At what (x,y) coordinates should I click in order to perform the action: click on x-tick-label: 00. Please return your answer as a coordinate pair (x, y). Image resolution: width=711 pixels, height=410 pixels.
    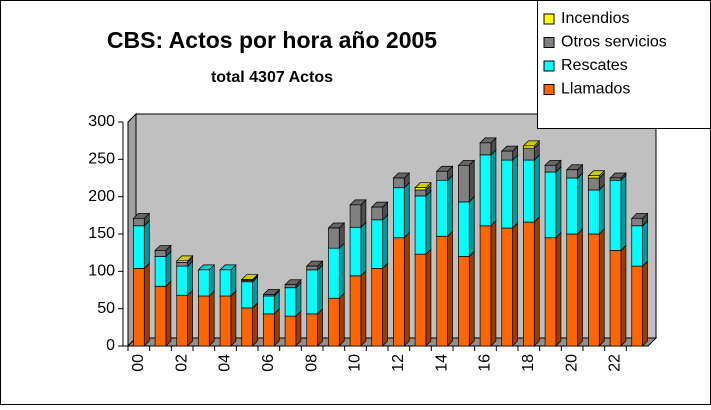
    Looking at the image, I should click on (138, 363).